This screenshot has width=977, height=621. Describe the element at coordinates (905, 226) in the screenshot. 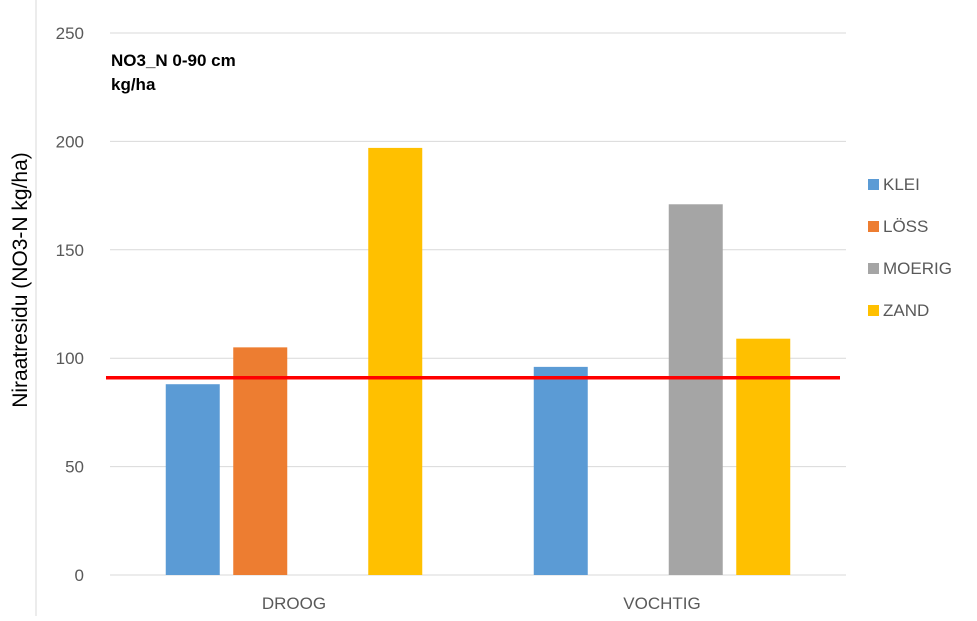

I see `legend-label-löss: LÖSS` at that location.